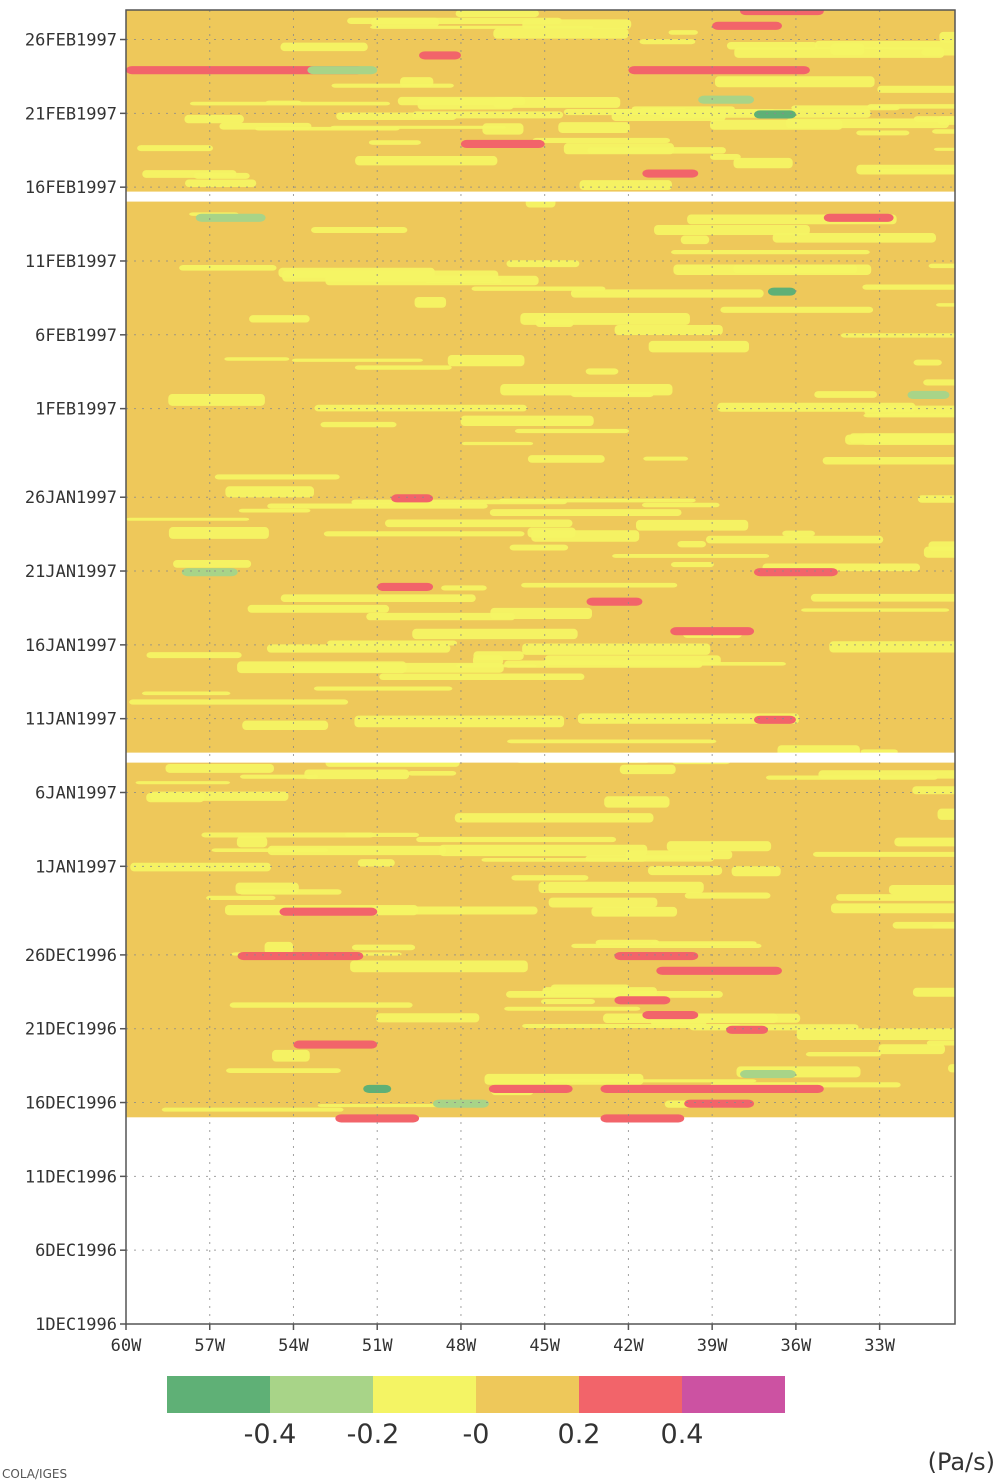 This screenshot has width=1002, height=1482. I want to click on colorbar-label: -0.4, so click(270, 1434).